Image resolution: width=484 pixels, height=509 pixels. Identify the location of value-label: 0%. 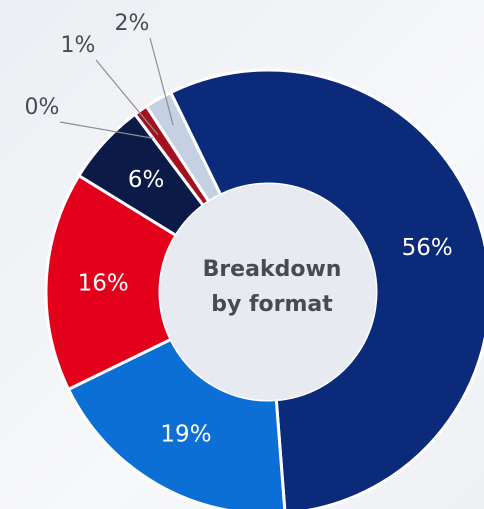
(42, 107).